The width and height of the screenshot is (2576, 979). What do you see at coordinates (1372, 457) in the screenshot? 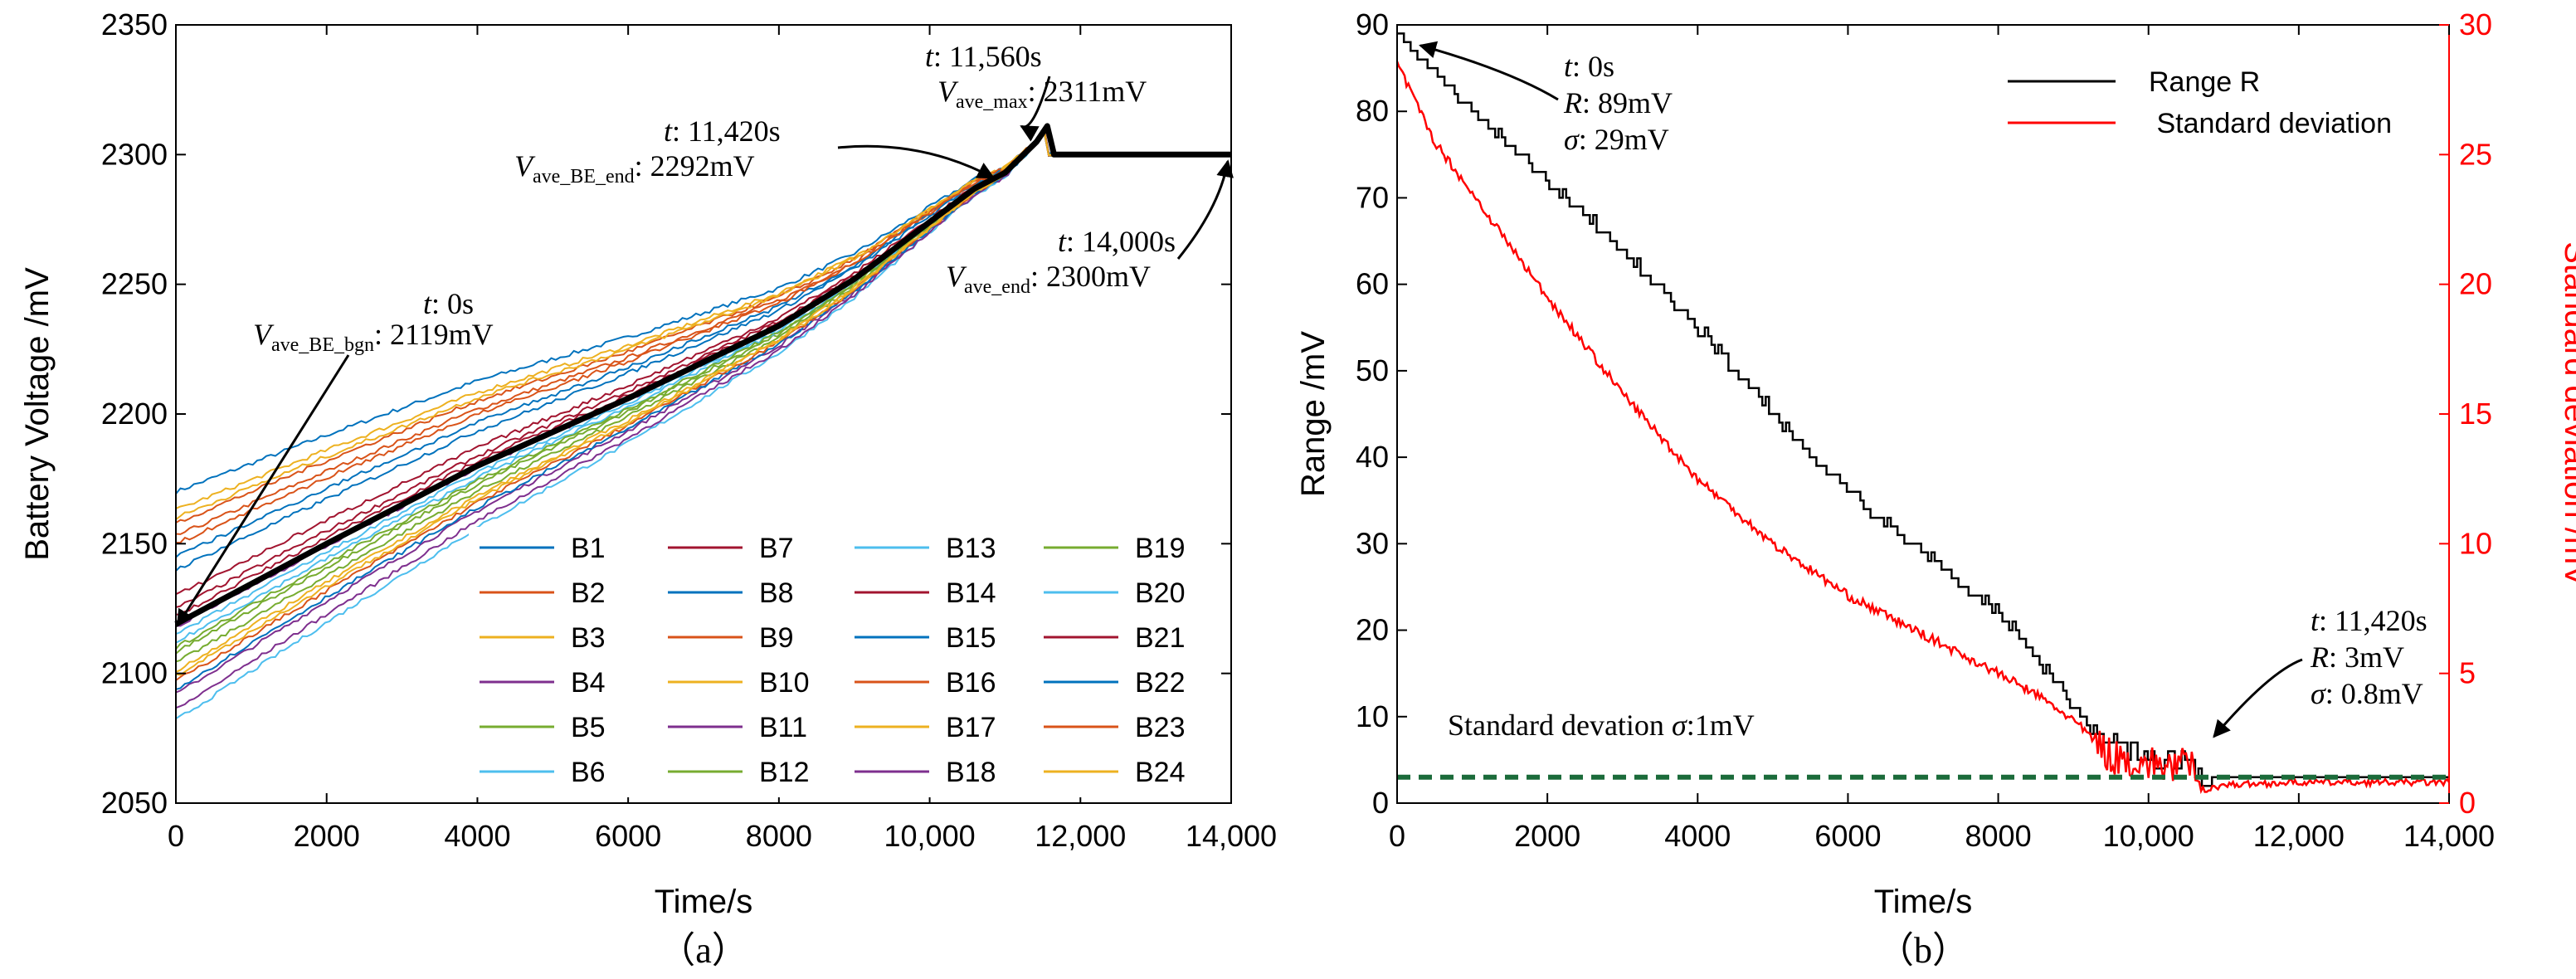
I see `y-tick-label: 40` at bounding box center [1372, 457].